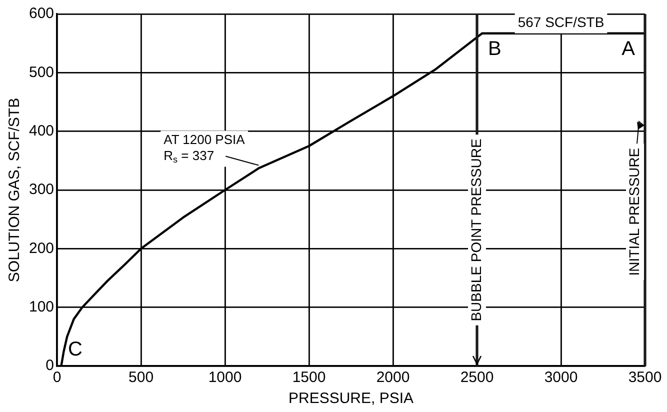 This screenshot has height=412, width=667. What do you see at coordinates (309, 377) in the screenshot?
I see `x-tick-label: 1500` at bounding box center [309, 377].